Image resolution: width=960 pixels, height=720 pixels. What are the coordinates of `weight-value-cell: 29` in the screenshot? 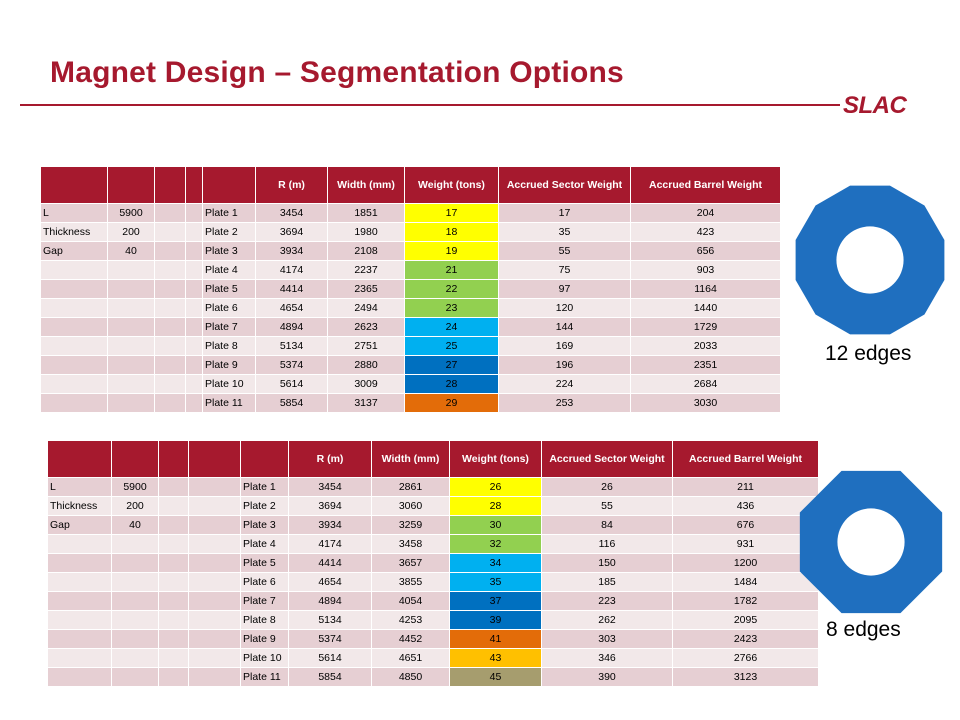 It's located at (451, 403).